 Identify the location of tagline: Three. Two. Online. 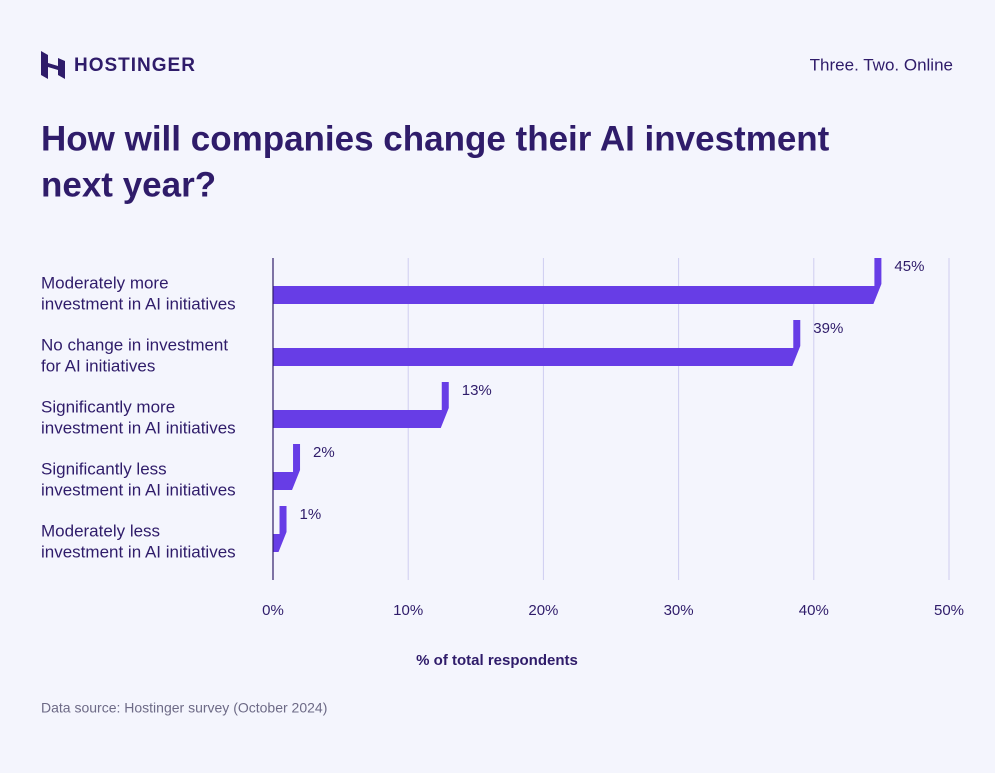
(881, 64).